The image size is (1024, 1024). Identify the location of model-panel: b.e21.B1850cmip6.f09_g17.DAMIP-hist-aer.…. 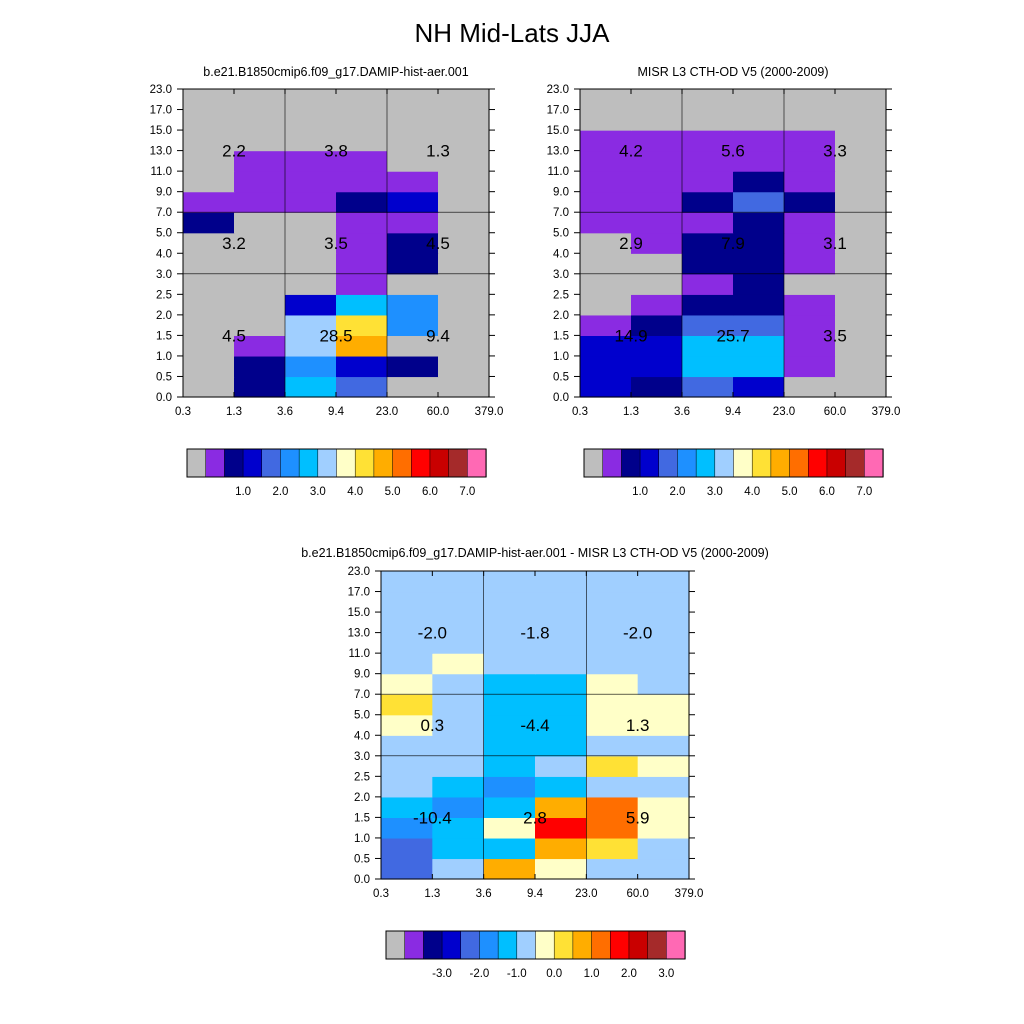
(327, 281).